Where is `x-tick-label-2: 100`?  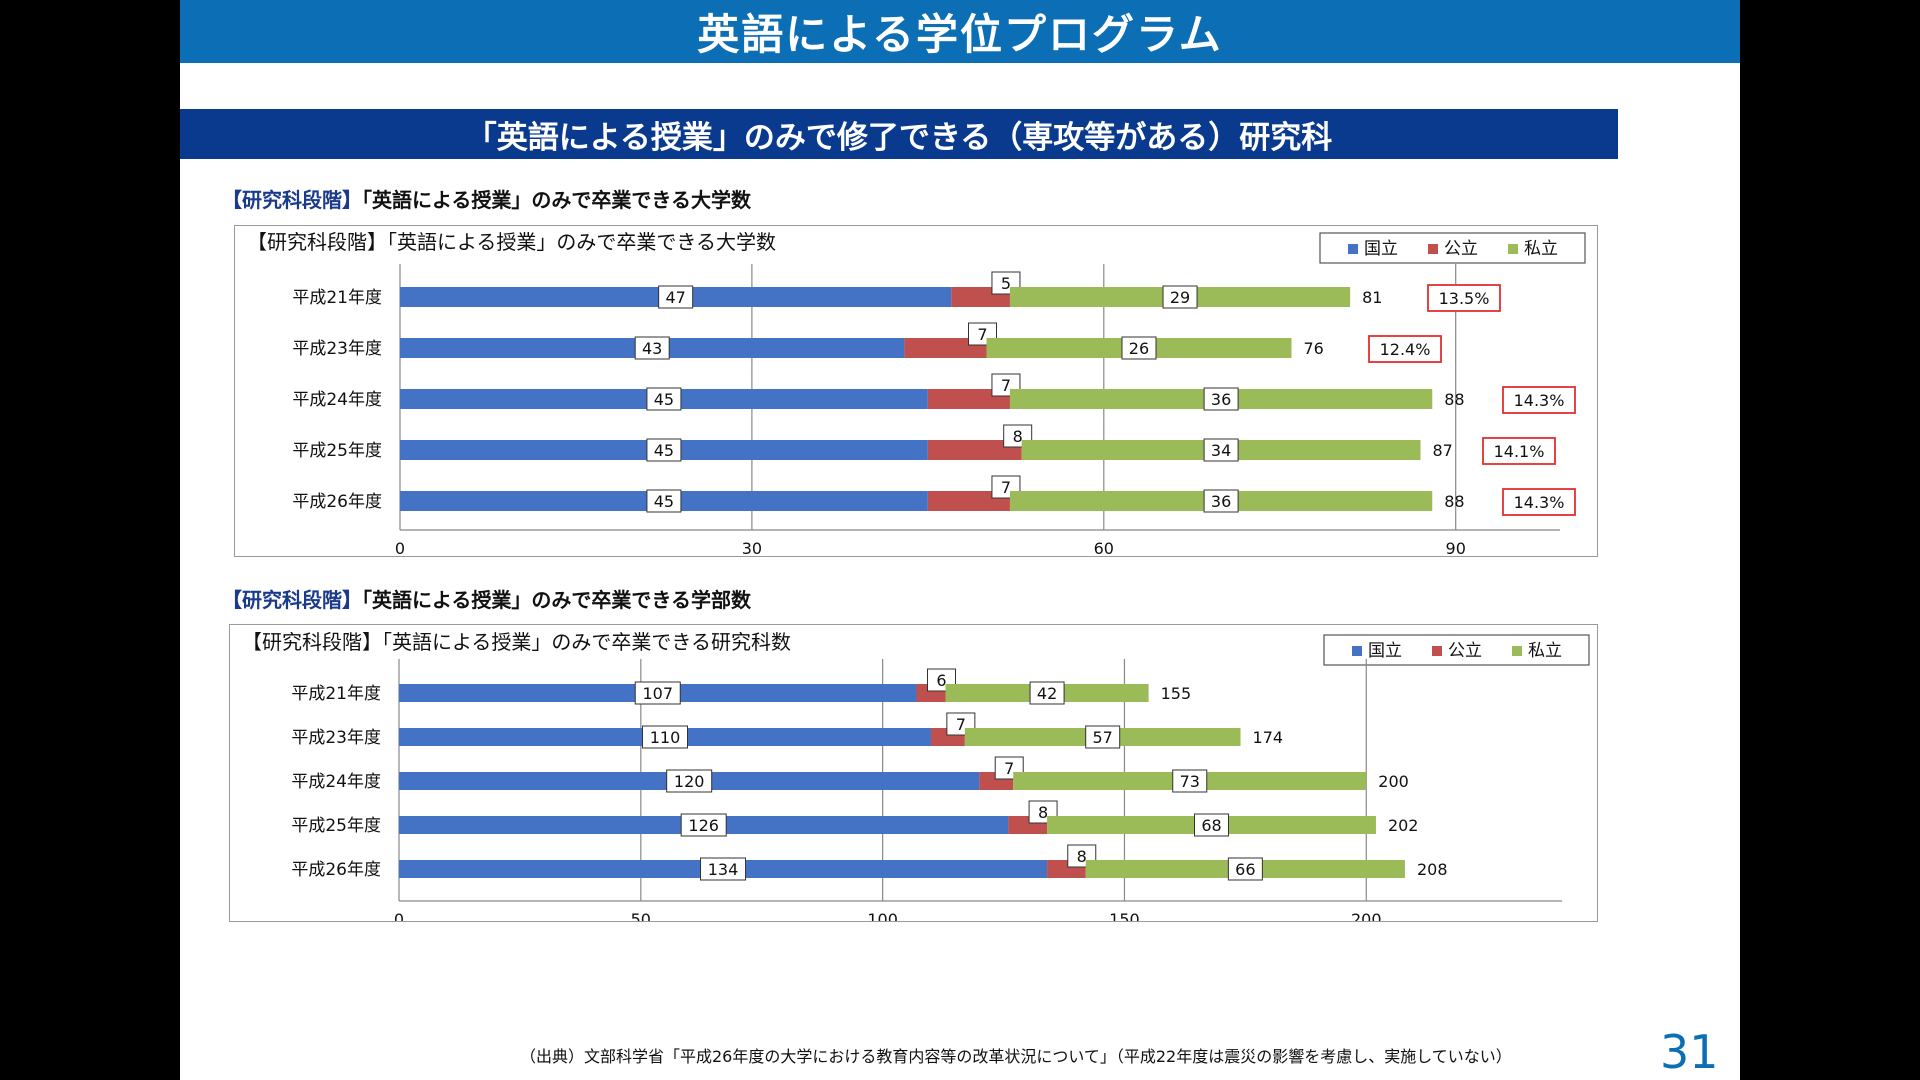
x-tick-label-2: 100 is located at coordinates (882, 915).